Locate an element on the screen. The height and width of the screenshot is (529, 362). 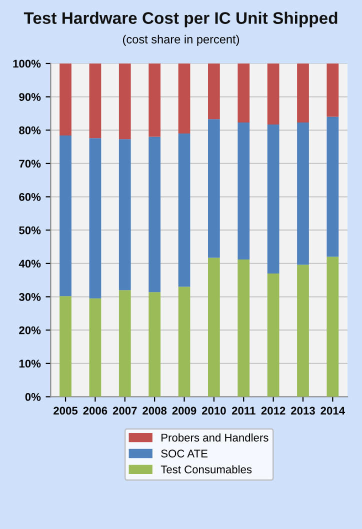
chart-title: Test Hardware Cost per IC Unit Shipped is located at coordinates (181, 20).